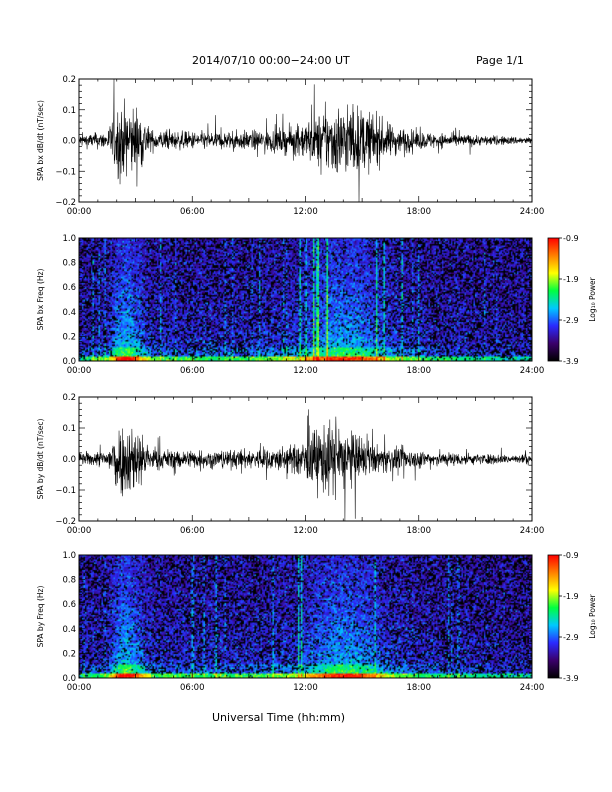  What do you see at coordinates (40, 300) in the screenshot?
I see `y-axis-label: SPA bx Freq (Hz)` at bounding box center [40, 300].